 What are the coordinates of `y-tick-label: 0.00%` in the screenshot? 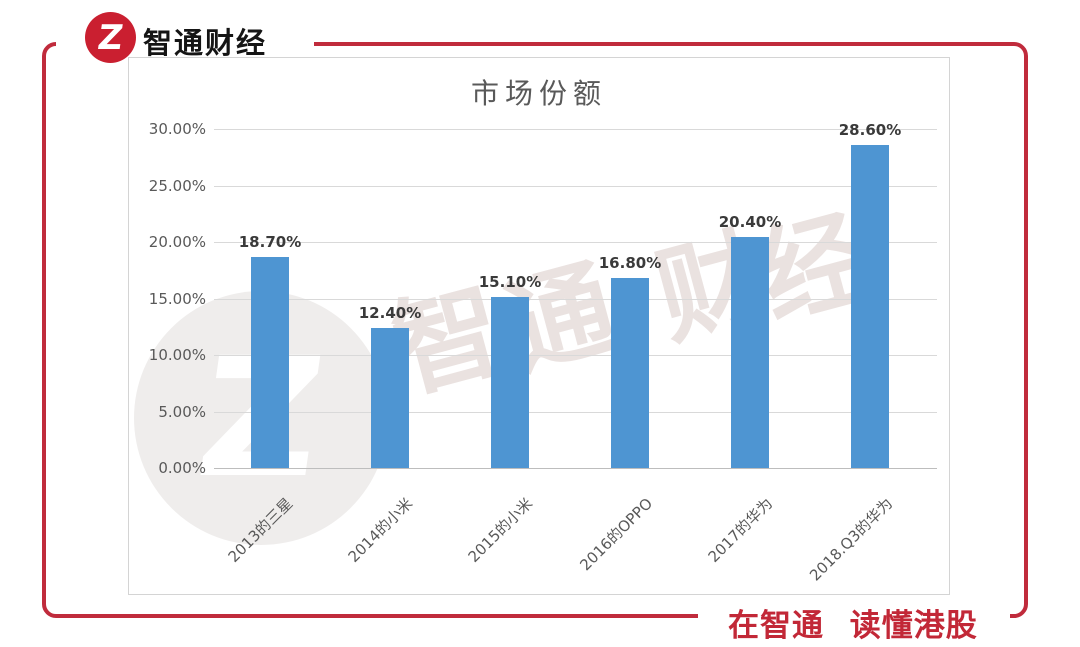 It's located at (182, 468).